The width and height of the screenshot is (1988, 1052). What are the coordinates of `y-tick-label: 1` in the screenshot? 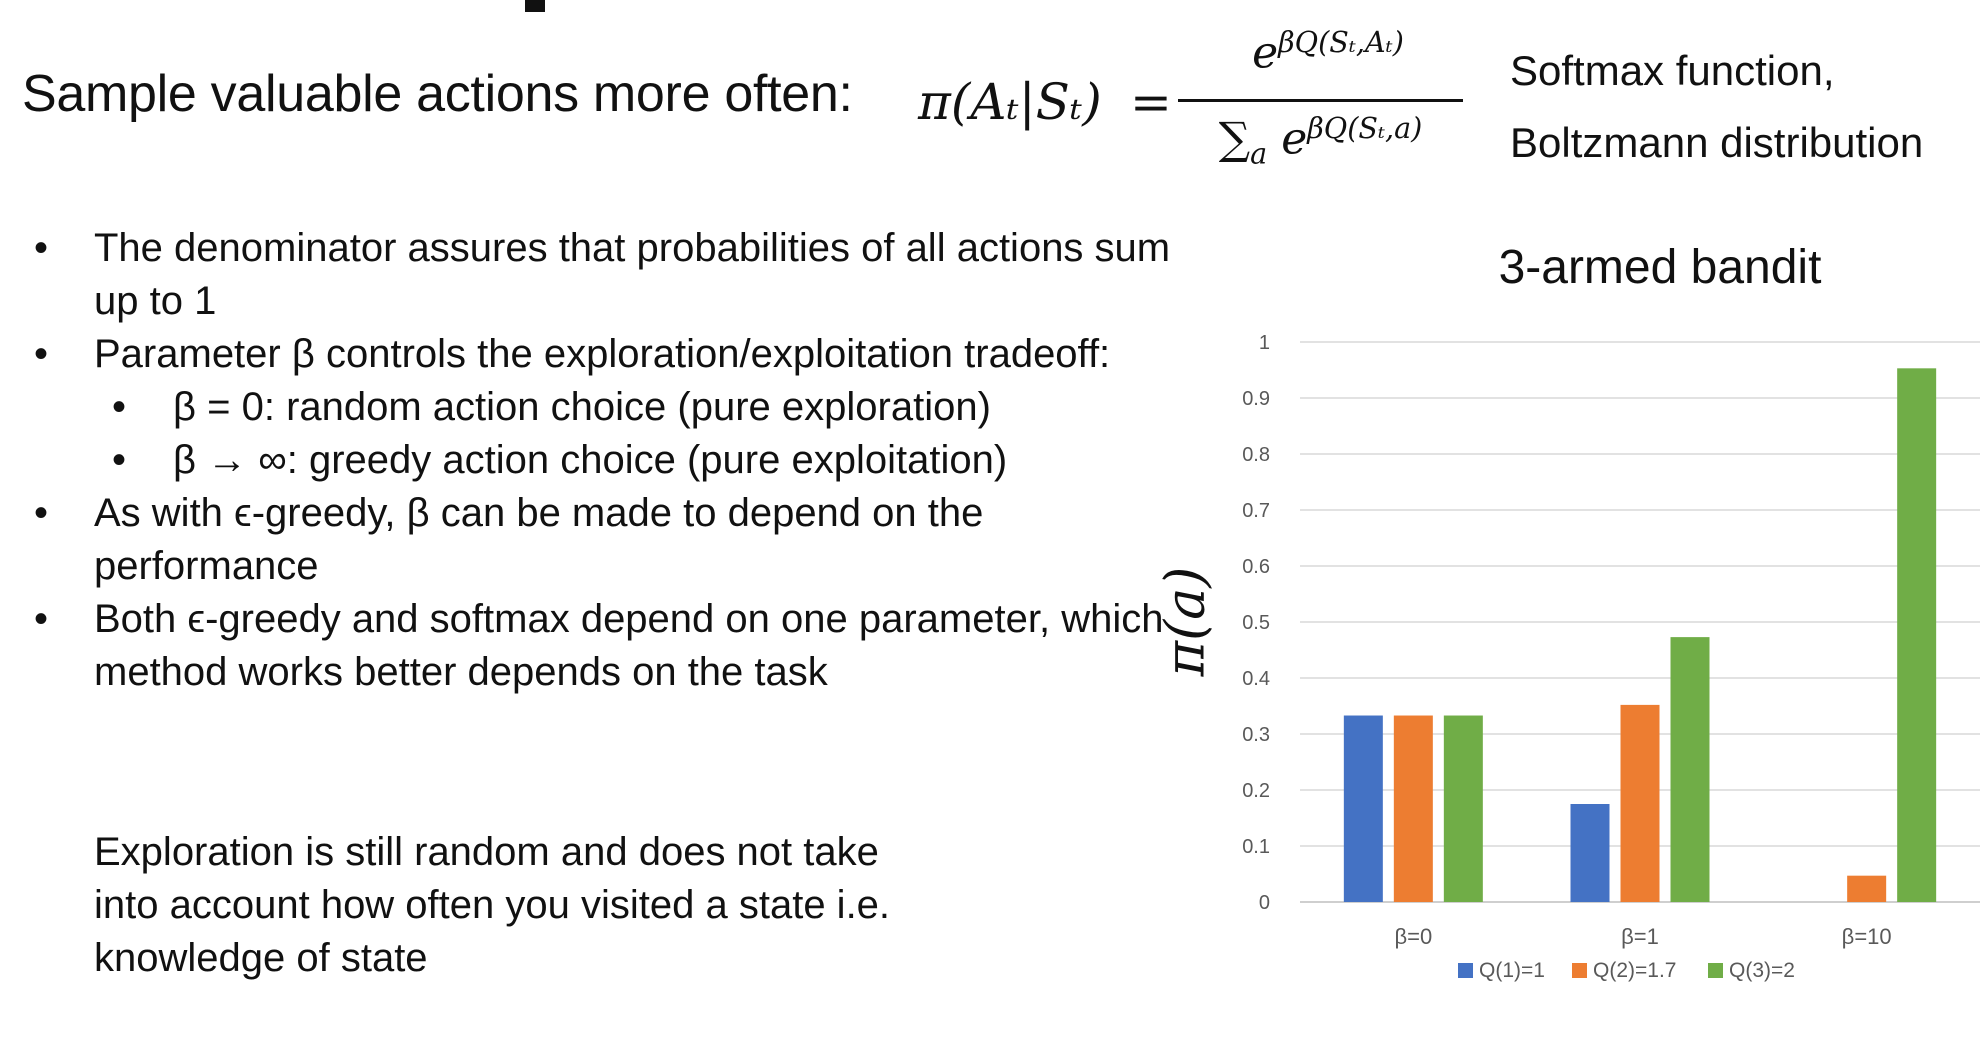 It's located at (1264, 343).